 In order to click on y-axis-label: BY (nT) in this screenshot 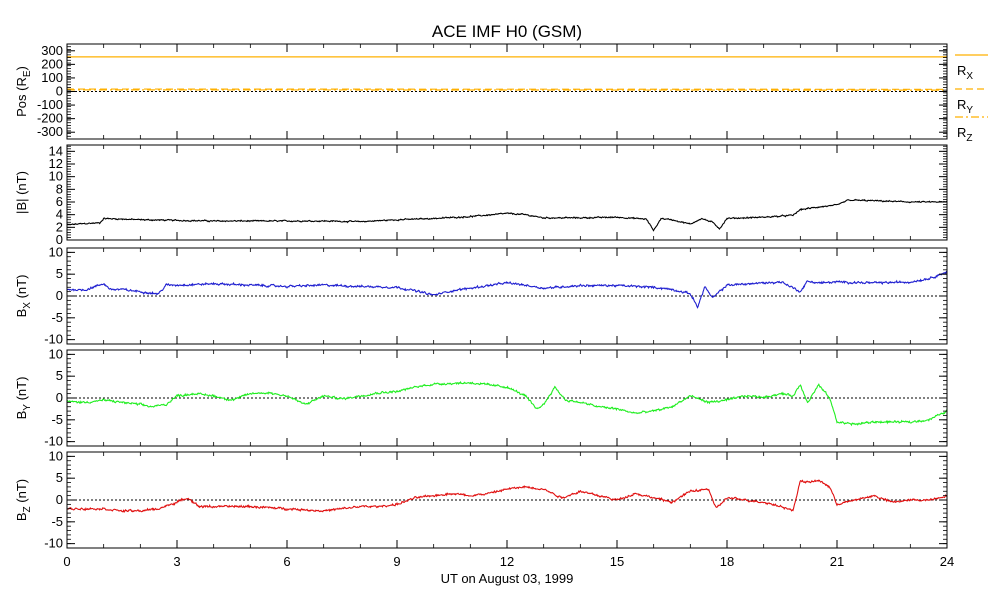, I will do `click(23, 398)`.